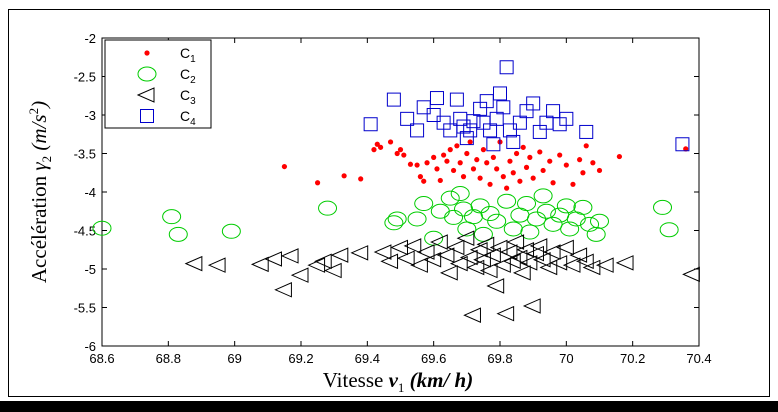  What do you see at coordinates (166, 76) in the screenshot?
I see `legend-item-c2: C2` at bounding box center [166, 76].